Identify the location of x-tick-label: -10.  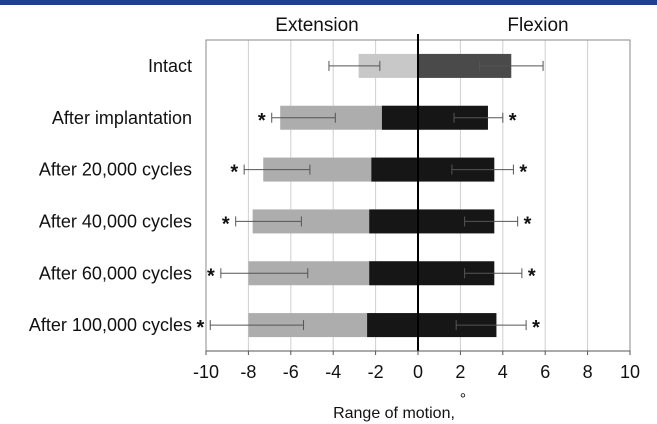
(206, 372).